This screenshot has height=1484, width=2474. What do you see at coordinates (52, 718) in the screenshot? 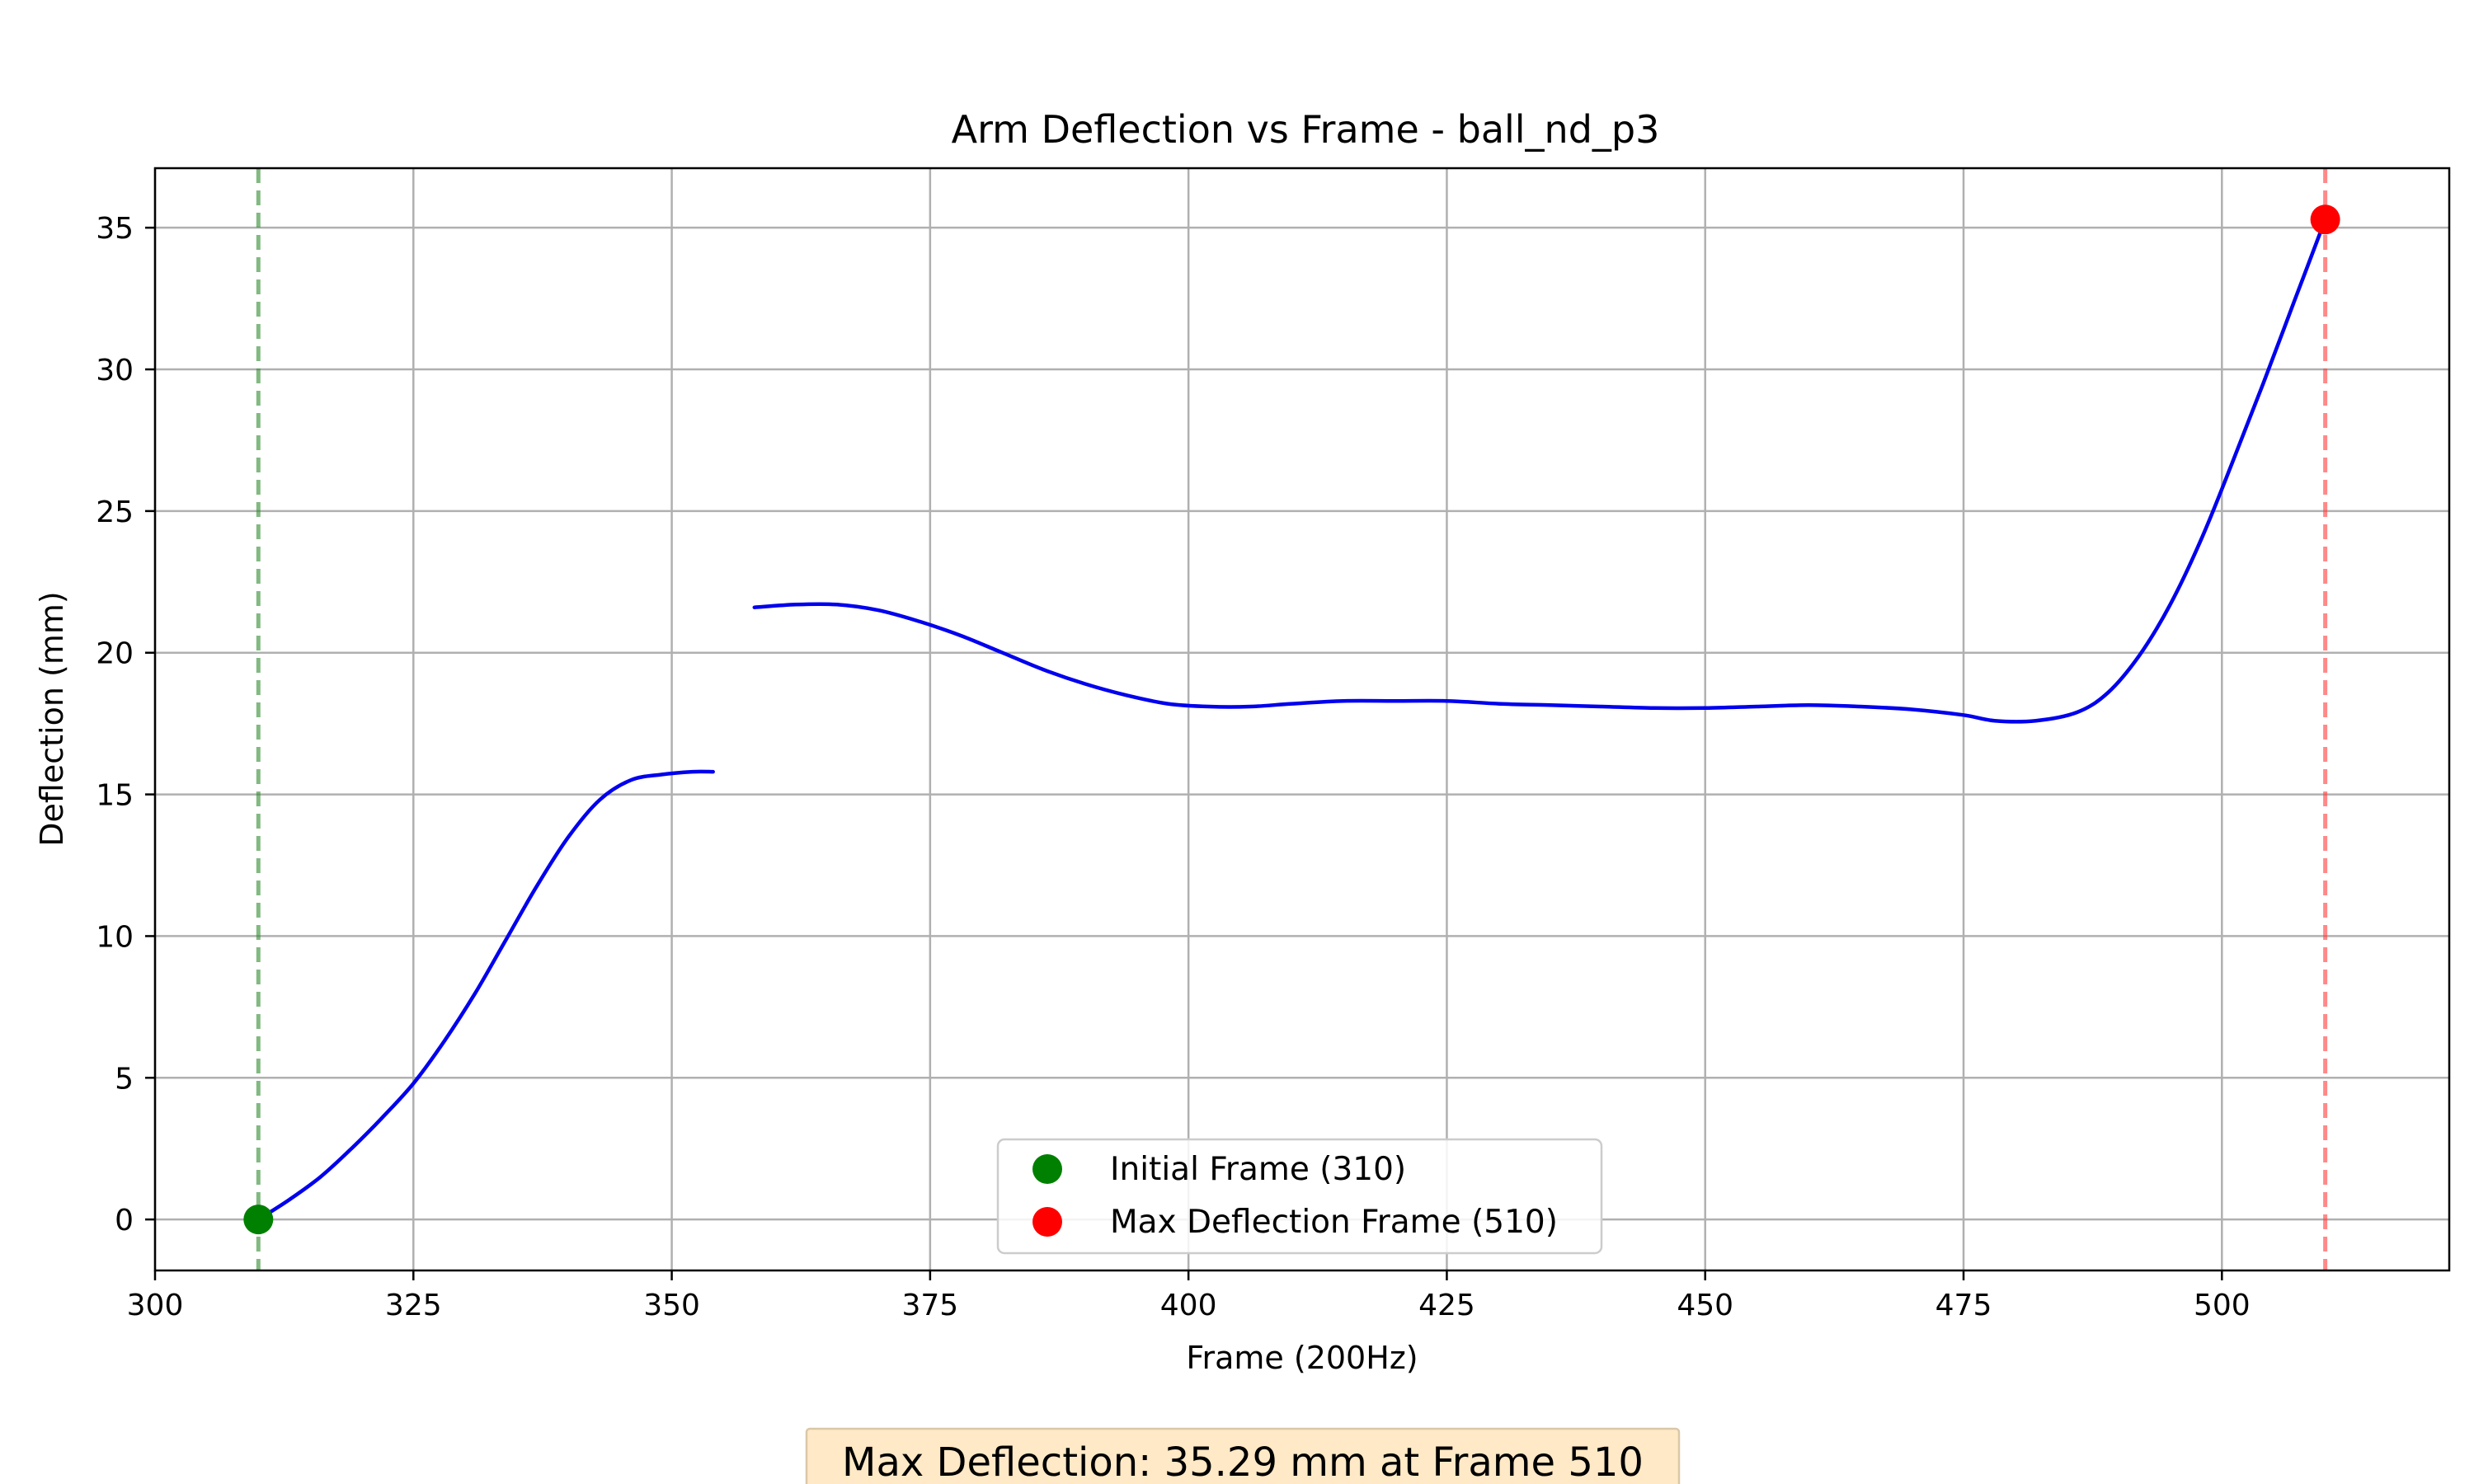
I see `y-axis-label: Deflection (mm)` at bounding box center [52, 718].